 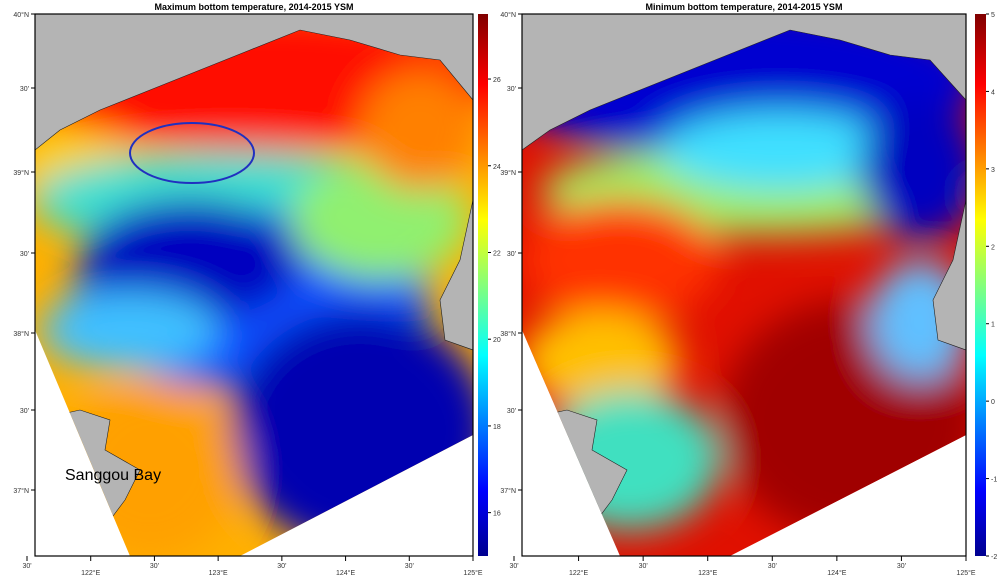 What do you see at coordinates (993, 92) in the screenshot?
I see `colorbar-tick-label: 4` at bounding box center [993, 92].